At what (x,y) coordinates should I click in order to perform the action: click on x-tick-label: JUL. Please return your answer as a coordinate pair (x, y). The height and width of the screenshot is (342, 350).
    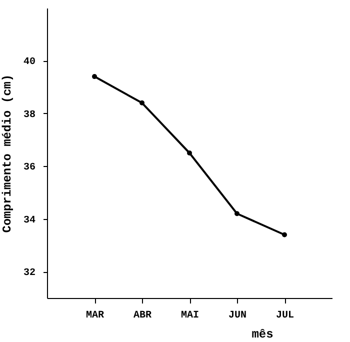
    Looking at the image, I should click on (285, 316).